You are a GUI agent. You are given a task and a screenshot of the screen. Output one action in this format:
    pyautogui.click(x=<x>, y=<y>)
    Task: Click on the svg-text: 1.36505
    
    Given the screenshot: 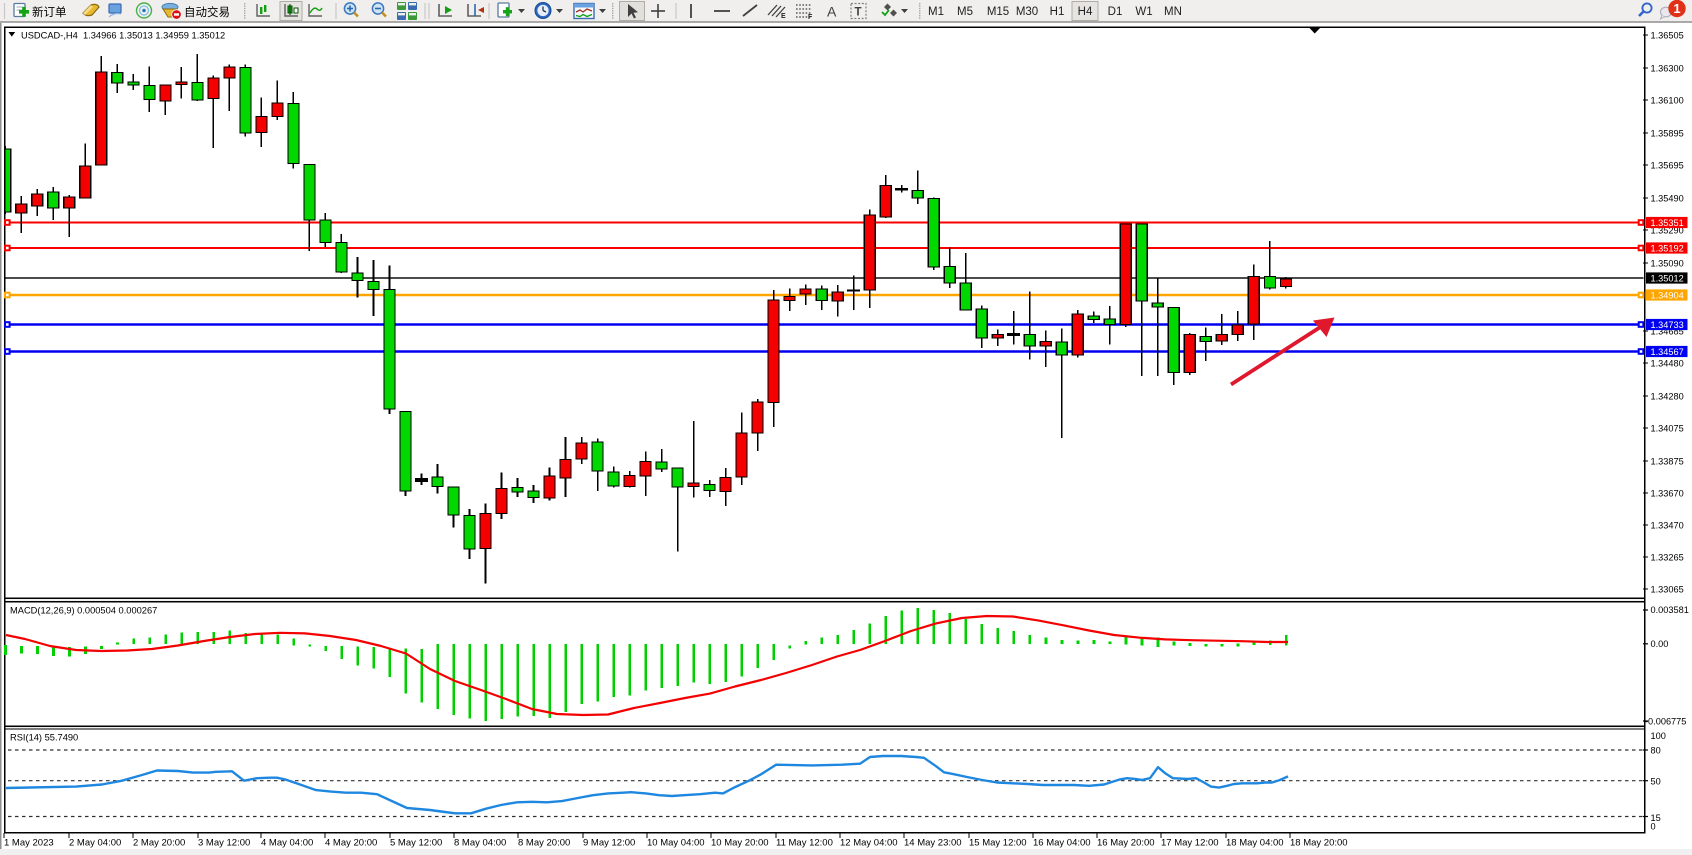 What is the action you would take?
    pyautogui.click(x=1667, y=35)
    